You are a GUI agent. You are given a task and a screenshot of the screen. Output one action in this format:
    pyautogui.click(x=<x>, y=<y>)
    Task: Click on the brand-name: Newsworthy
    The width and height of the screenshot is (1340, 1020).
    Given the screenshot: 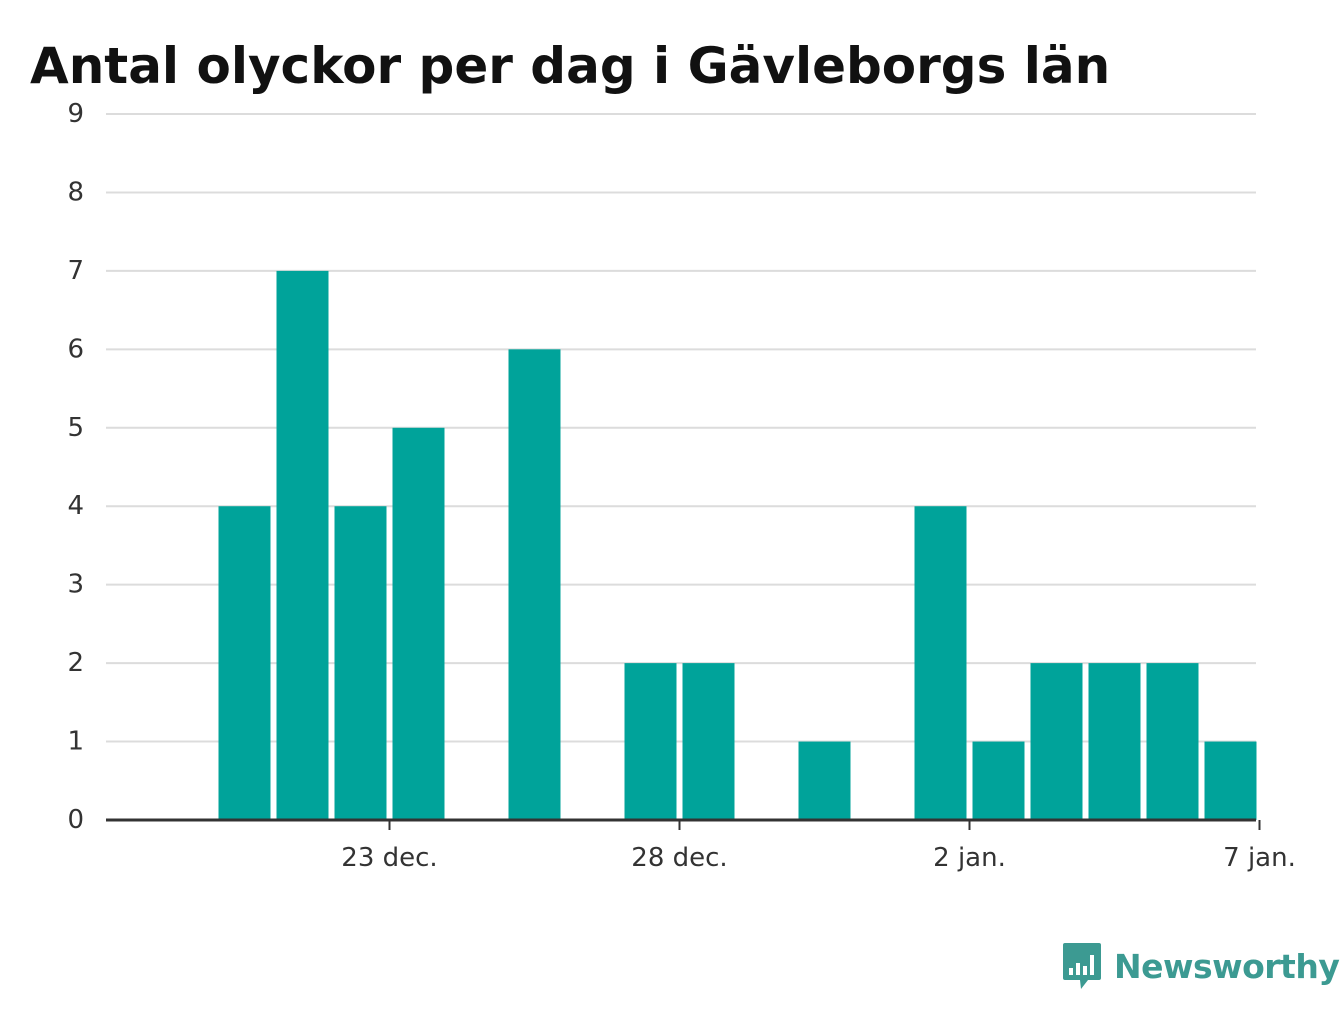 What is the action you would take?
    pyautogui.click(x=1227, y=966)
    